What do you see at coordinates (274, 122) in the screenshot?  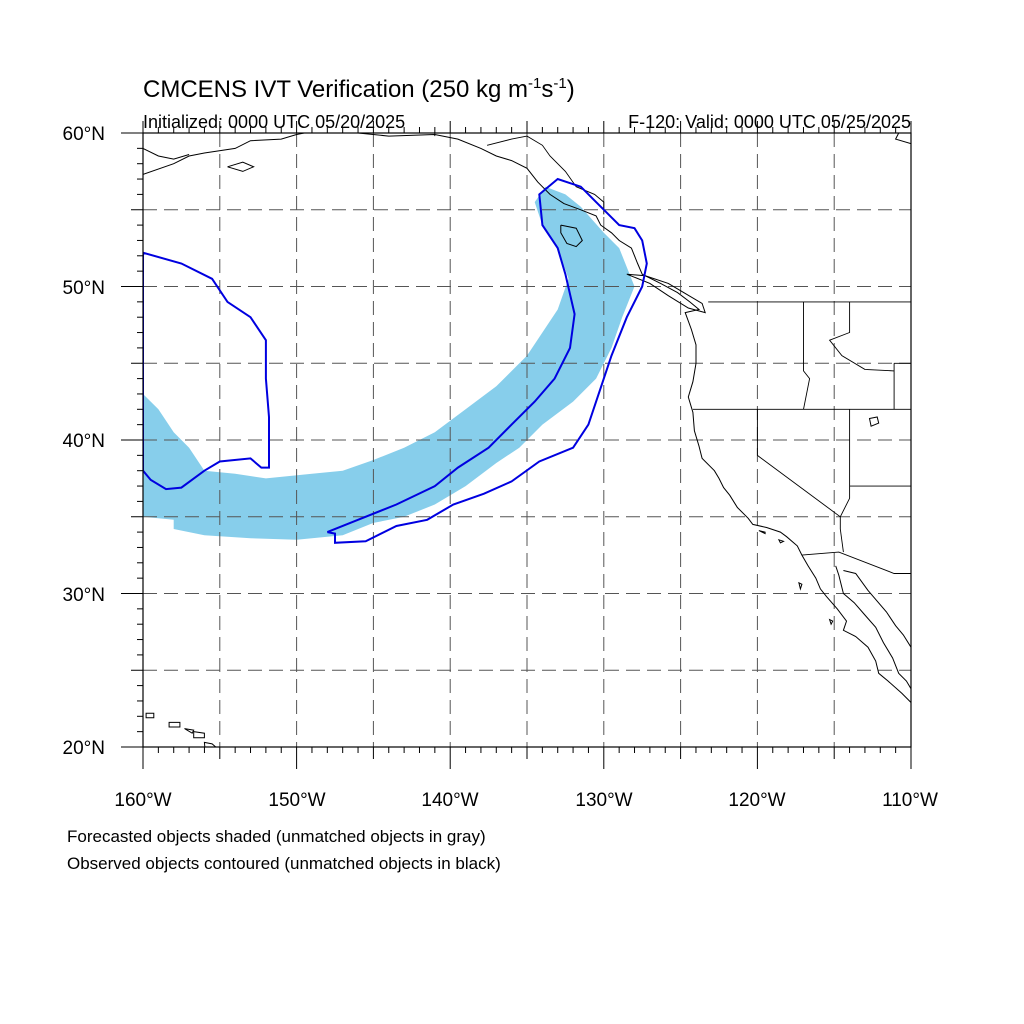 I see `initialized-time: Initialized: 0000 UTC 05/20/2025` at bounding box center [274, 122].